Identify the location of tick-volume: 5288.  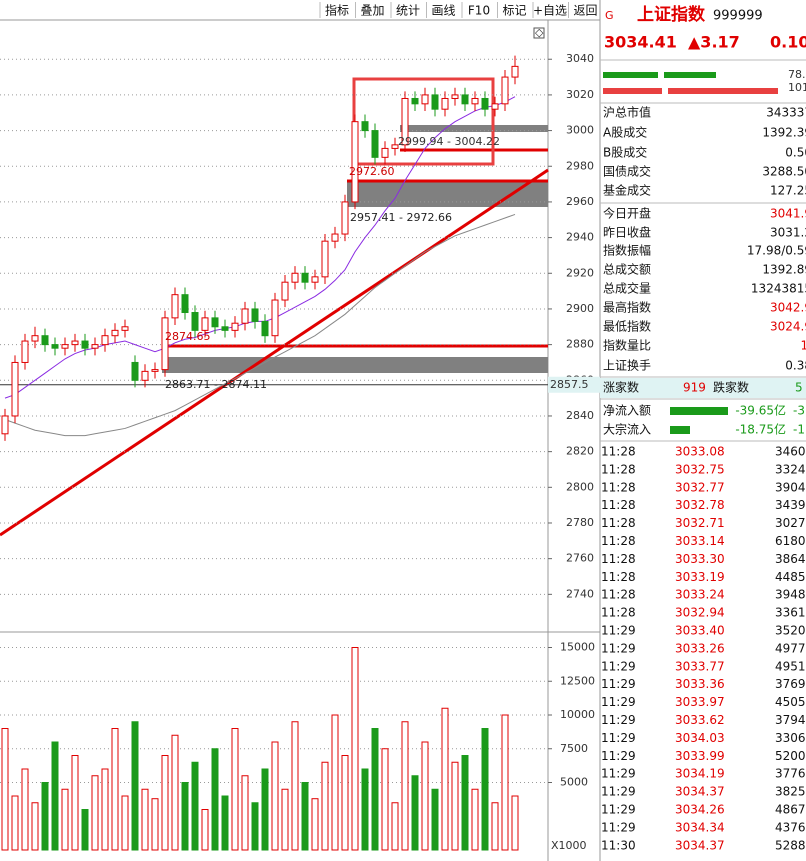
(790, 845).